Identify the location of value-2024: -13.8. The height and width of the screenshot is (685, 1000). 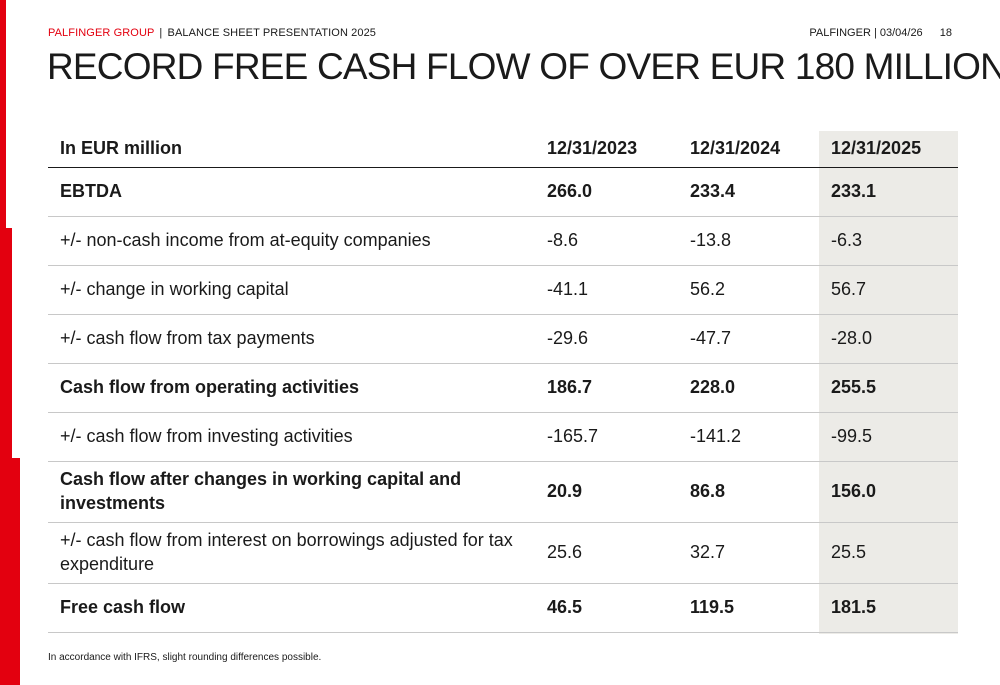
(748, 241).